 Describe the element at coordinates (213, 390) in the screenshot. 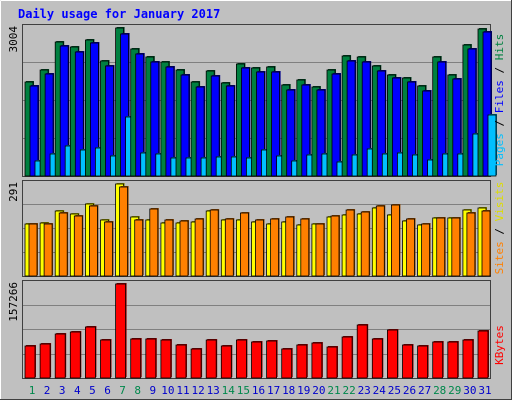

I see `x-tick-label: 13` at that location.